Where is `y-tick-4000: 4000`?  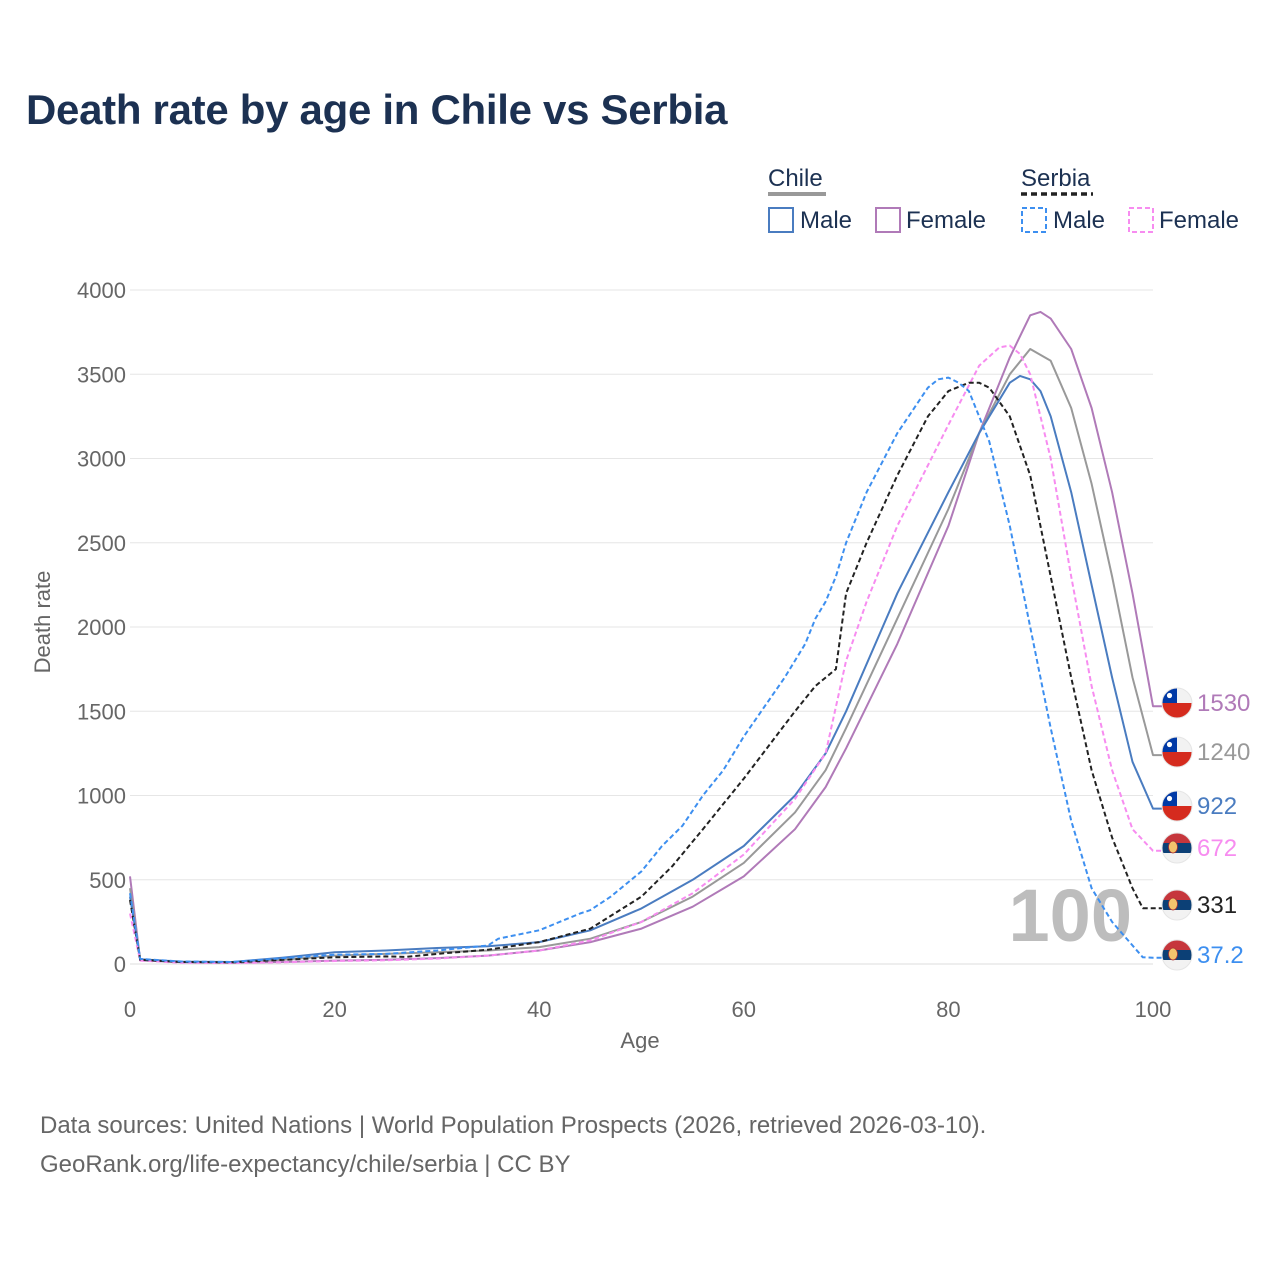
y-tick-4000: 4000 is located at coordinates (101, 290).